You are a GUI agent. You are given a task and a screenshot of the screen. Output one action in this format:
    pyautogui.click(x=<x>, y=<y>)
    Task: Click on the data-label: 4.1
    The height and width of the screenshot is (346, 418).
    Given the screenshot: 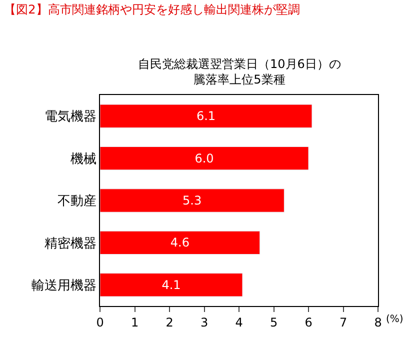 What is the action you would take?
    pyautogui.click(x=171, y=285)
    